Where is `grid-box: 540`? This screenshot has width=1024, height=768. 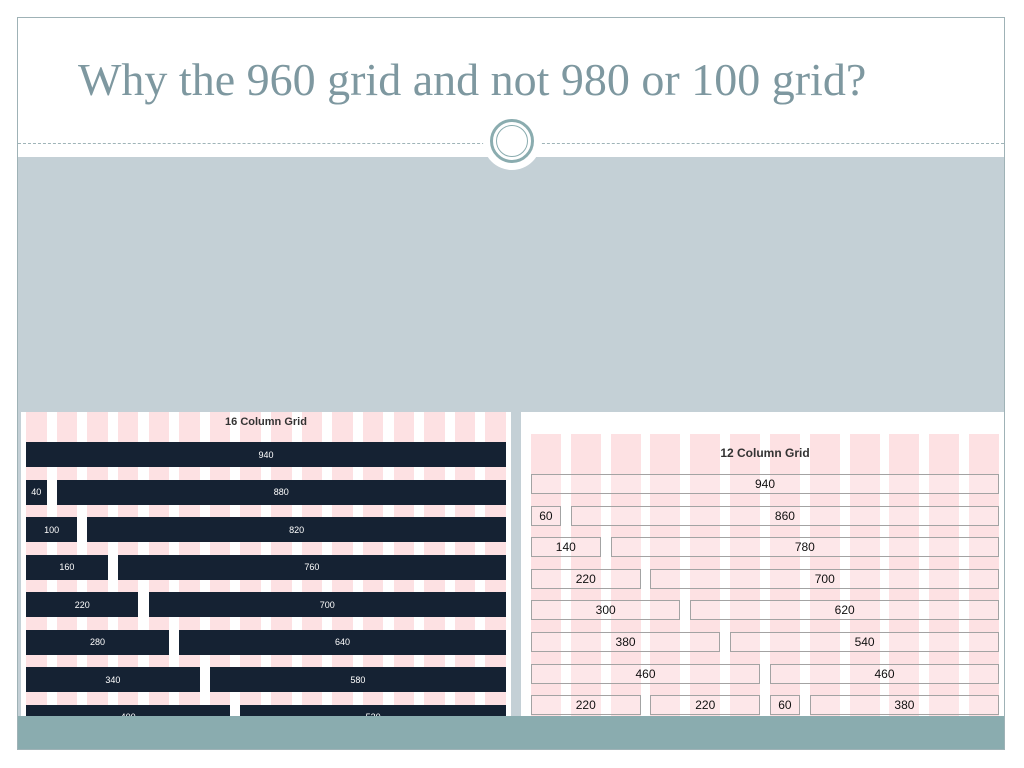
grid-box: 540 is located at coordinates (865, 642).